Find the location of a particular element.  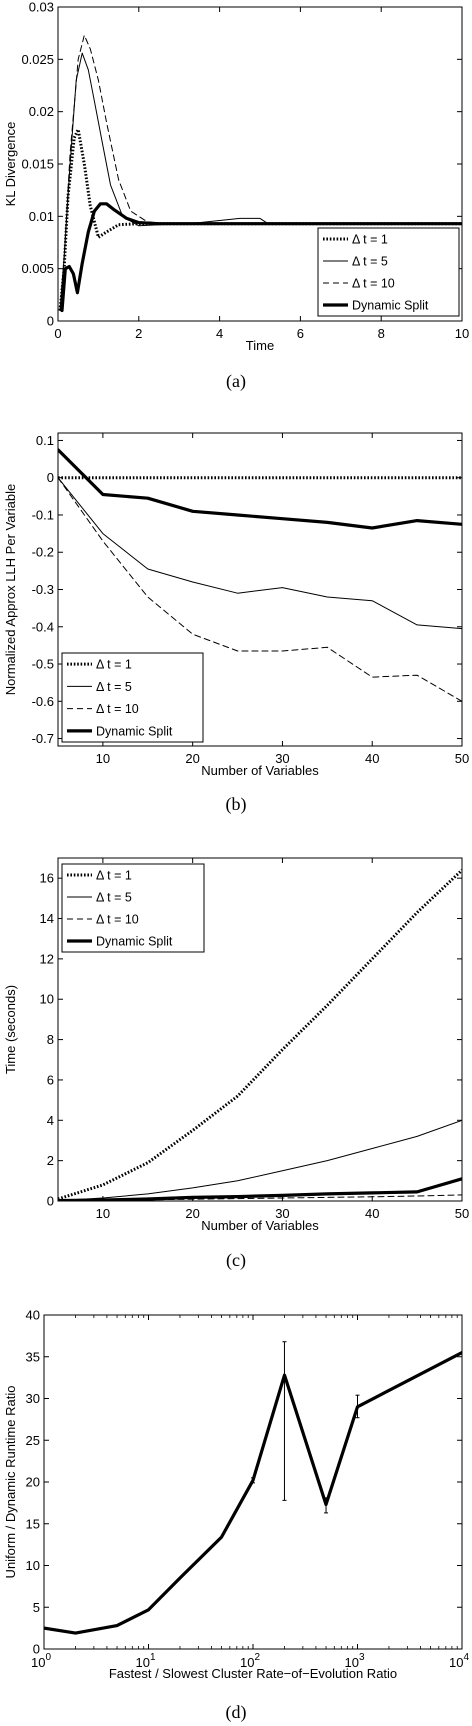

y-tick-label: 35 is located at coordinates (33, 1356).